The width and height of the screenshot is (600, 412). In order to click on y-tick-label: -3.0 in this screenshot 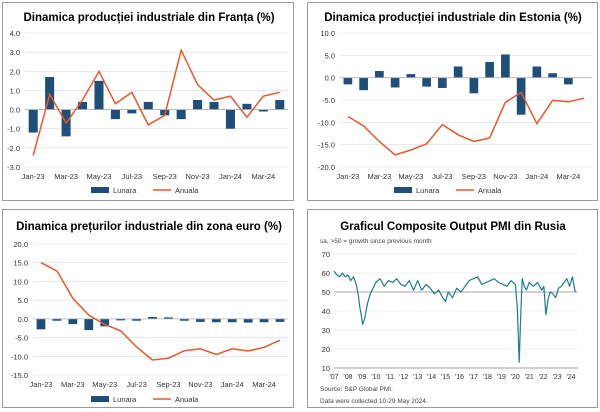, I will do `click(13, 167)`.